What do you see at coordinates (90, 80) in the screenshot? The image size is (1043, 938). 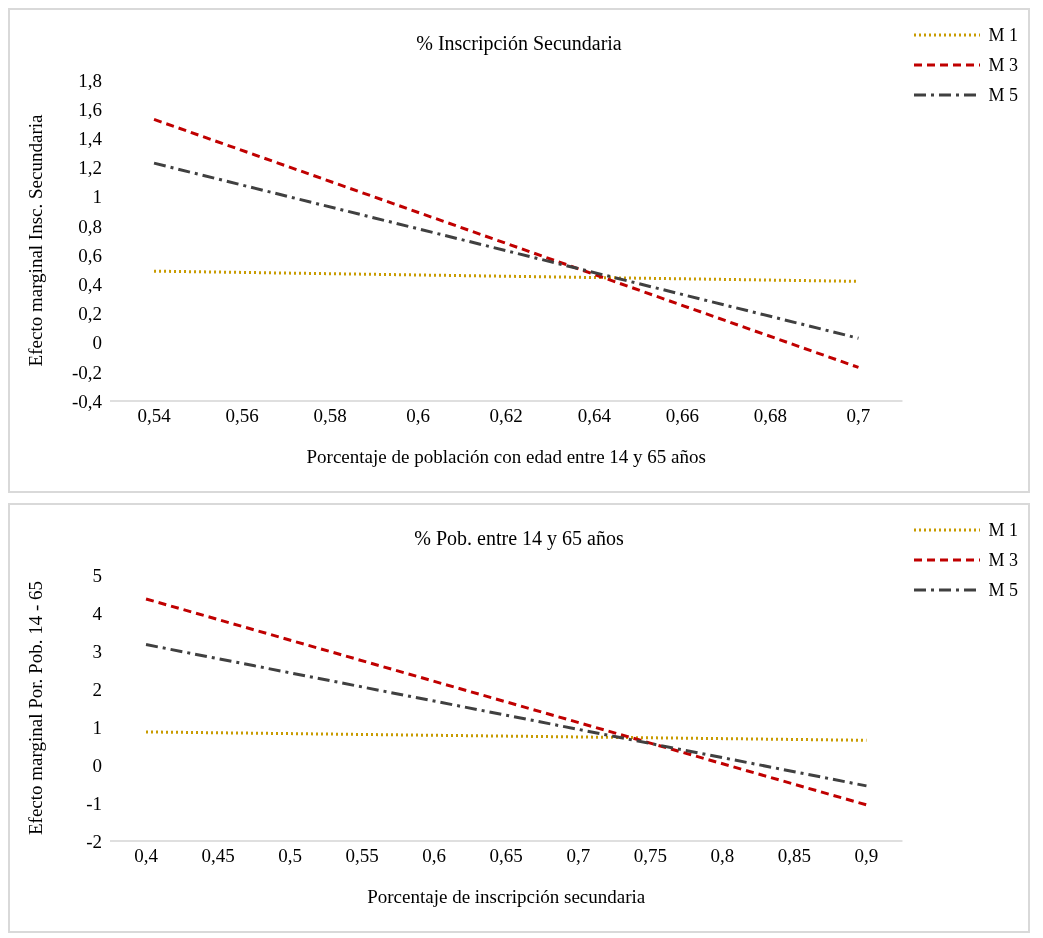 I see `y-tick-label: 1,8` at bounding box center [90, 80].